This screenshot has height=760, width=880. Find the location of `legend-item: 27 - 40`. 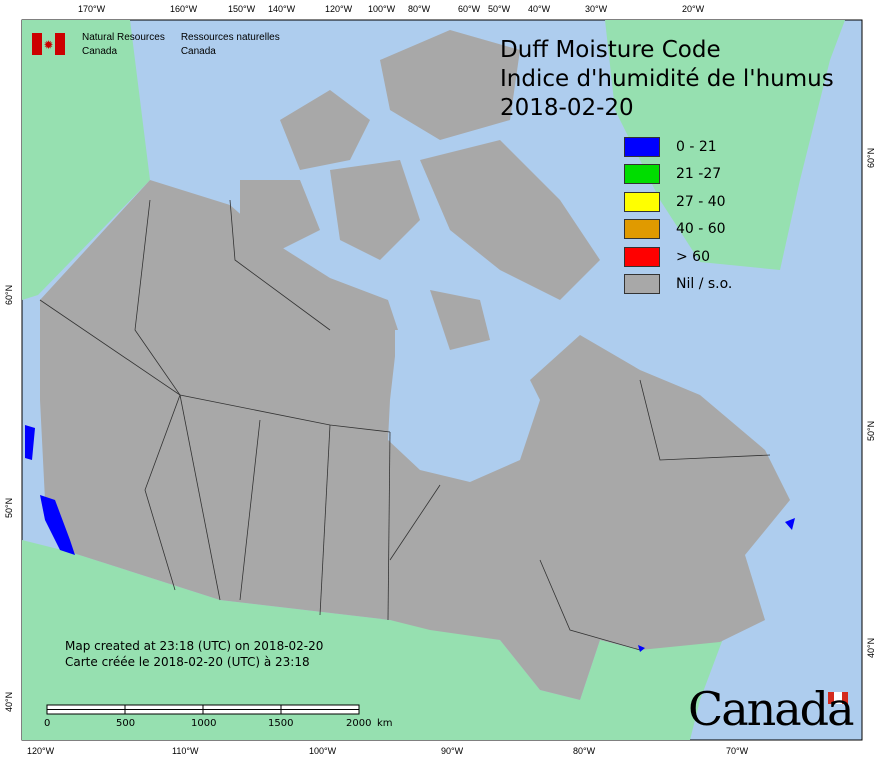

legend-item: 27 - 40 is located at coordinates (678, 202).